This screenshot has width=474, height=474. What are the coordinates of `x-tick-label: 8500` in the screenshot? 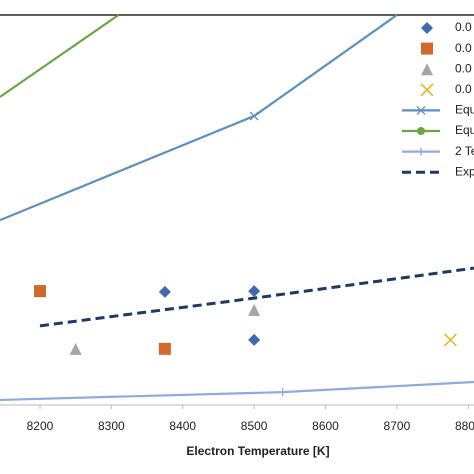 It's located at (254, 426).